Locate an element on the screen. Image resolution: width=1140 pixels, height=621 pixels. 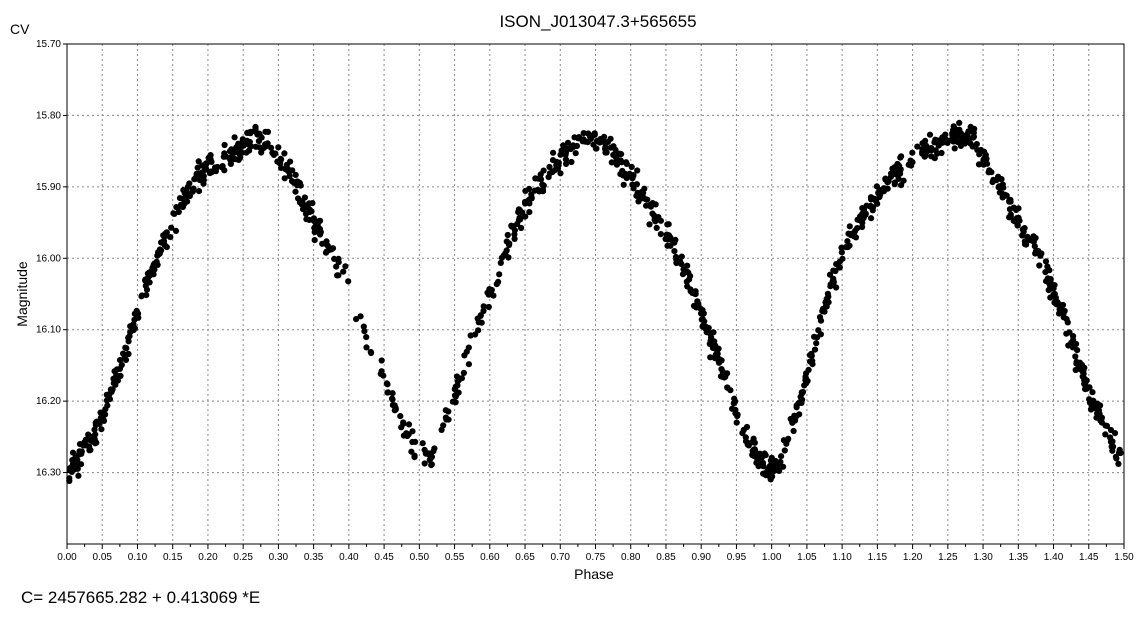
x-tick-label: 0.45 is located at coordinates (384, 557).